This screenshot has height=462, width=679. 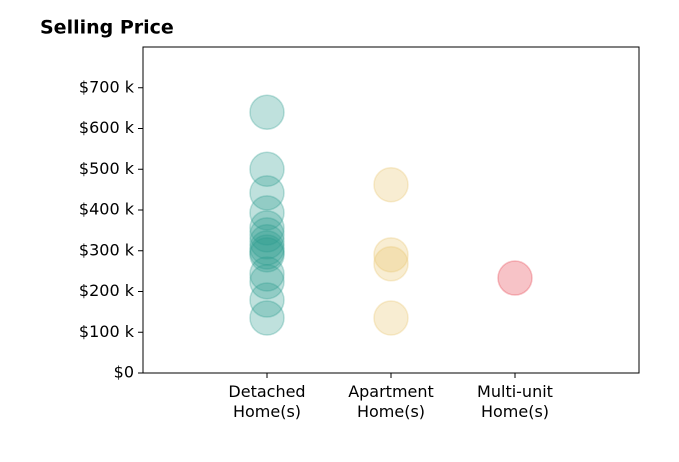 What do you see at coordinates (107, 209) in the screenshot?
I see `y-tick-label: $400 k` at bounding box center [107, 209].